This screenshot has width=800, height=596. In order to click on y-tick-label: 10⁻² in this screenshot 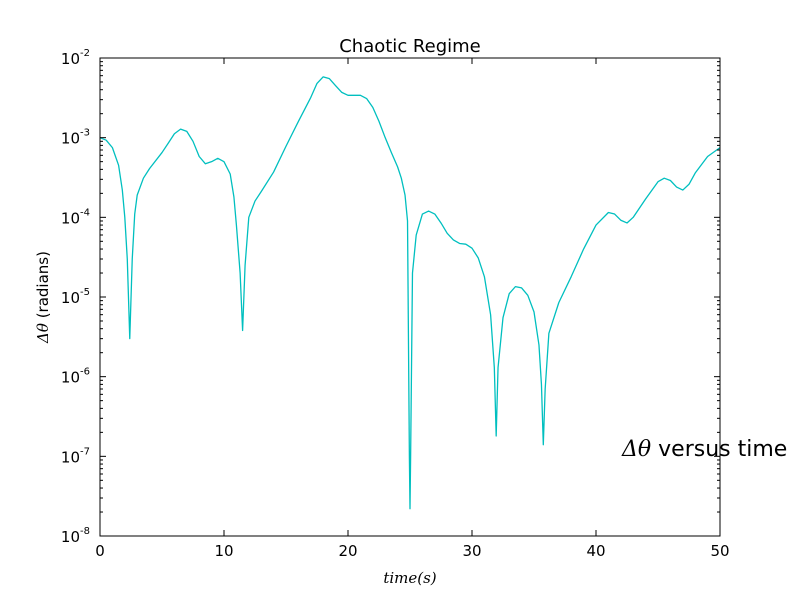, I will do `click(75, 58)`.